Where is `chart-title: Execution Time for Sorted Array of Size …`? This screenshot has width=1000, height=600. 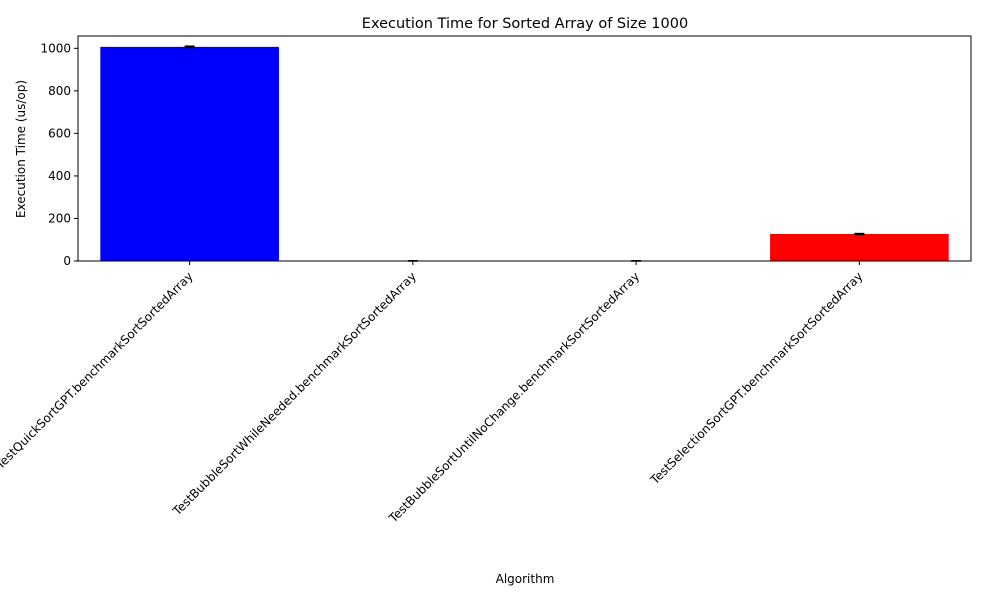
chart-title: Execution Time for Sorted Array of Size … is located at coordinates (525, 24).